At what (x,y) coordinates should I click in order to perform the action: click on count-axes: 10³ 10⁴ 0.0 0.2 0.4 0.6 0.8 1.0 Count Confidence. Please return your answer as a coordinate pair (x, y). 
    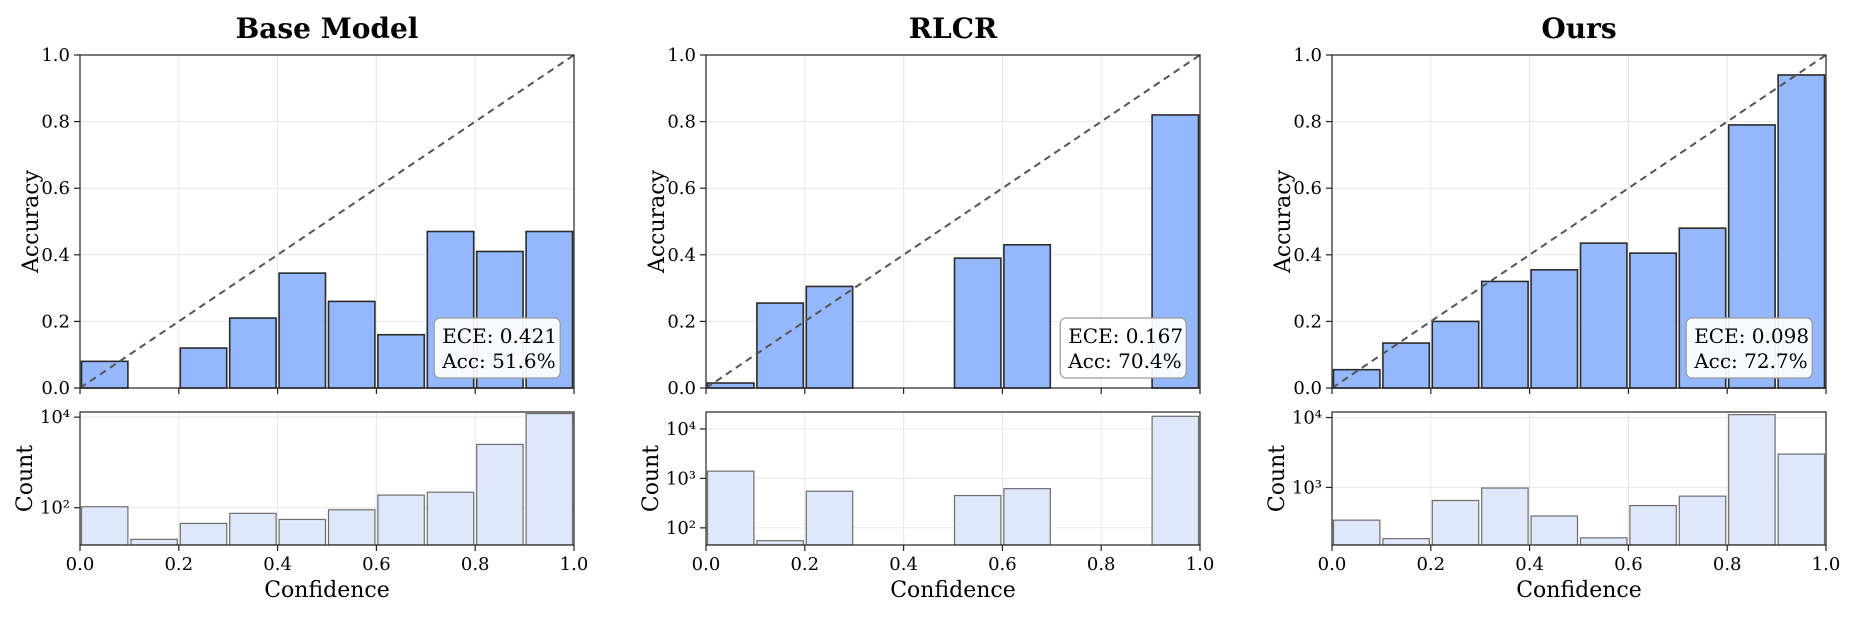
    Looking at the image, I should click on (1552, 505).